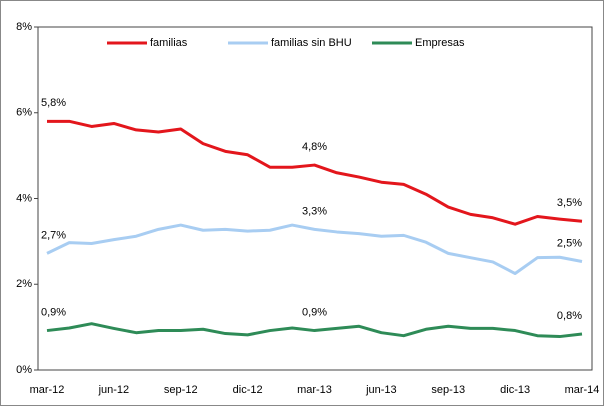 This screenshot has width=604, height=406. Describe the element at coordinates (582, 390) in the screenshot. I see `x-tick-label: mar-14` at that location.